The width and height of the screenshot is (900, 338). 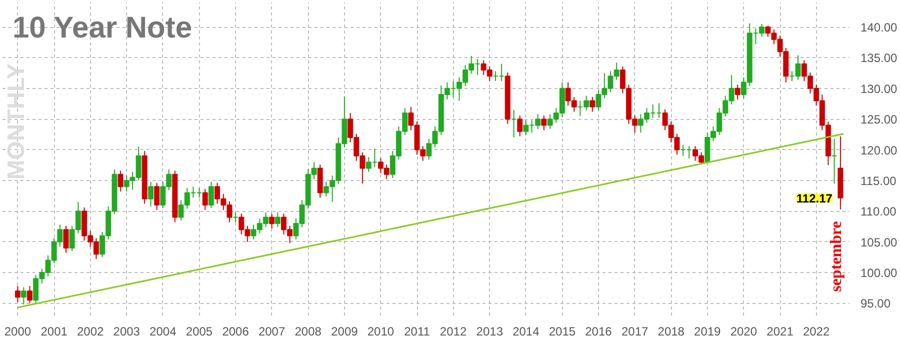 What do you see at coordinates (879, 27) in the screenshot?
I see `y-tick-label: 140.00` at bounding box center [879, 27].